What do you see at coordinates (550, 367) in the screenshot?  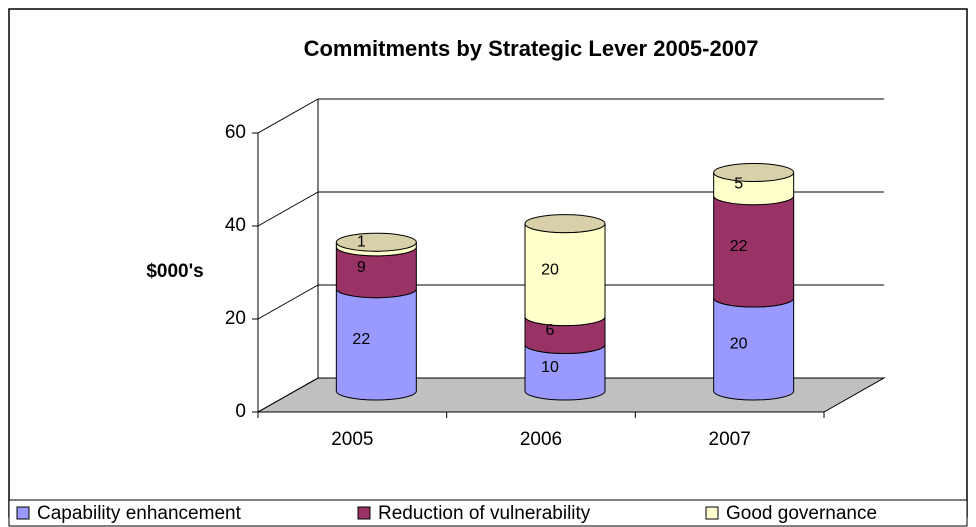 I see `data-label: 10` at bounding box center [550, 367].